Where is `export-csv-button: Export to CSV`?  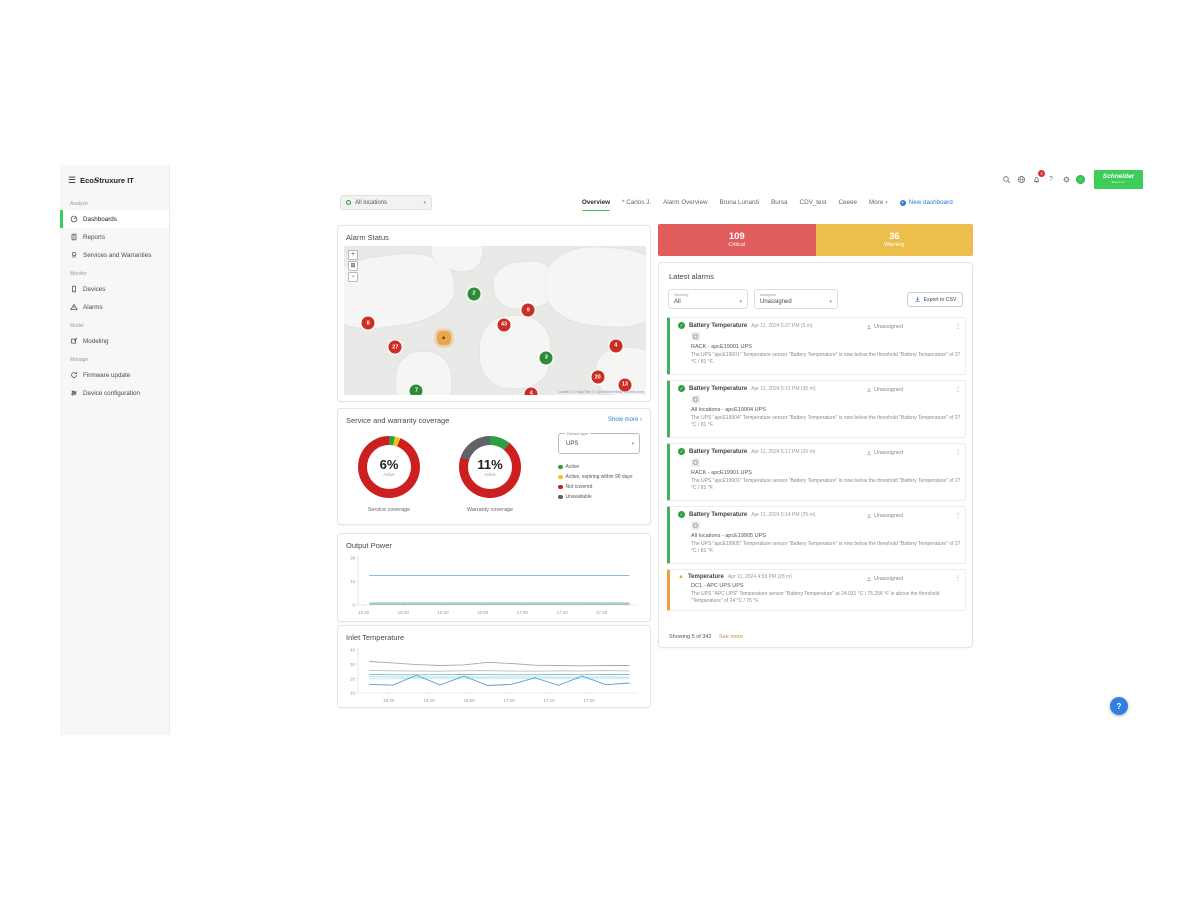 export-csv-button: Export to CSV is located at coordinates (935, 299).